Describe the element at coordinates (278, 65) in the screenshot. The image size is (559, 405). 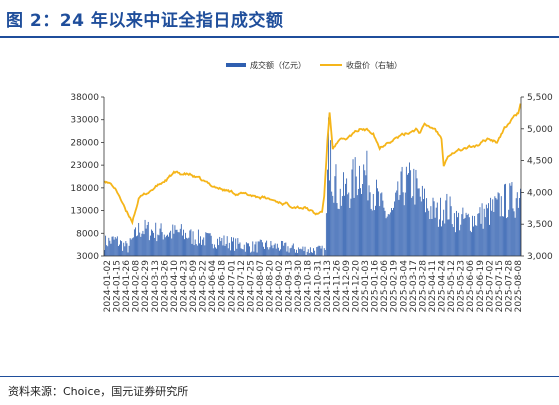
I see `legend-label-turnover: 成交额（亿元）` at that location.